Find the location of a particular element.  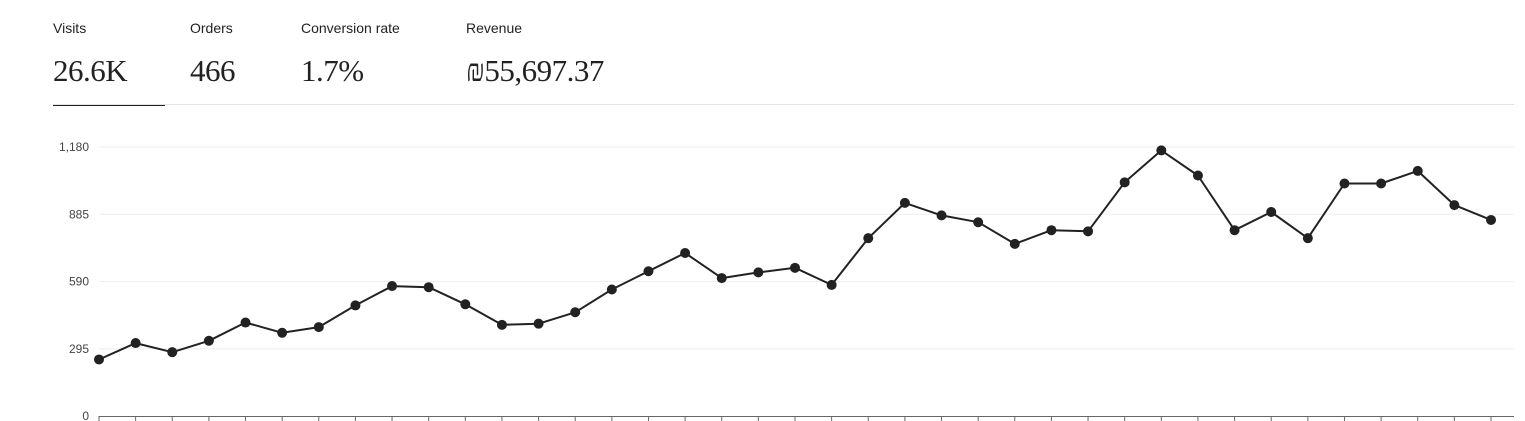

metric-value: 26.6K is located at coordinates (90, 70).